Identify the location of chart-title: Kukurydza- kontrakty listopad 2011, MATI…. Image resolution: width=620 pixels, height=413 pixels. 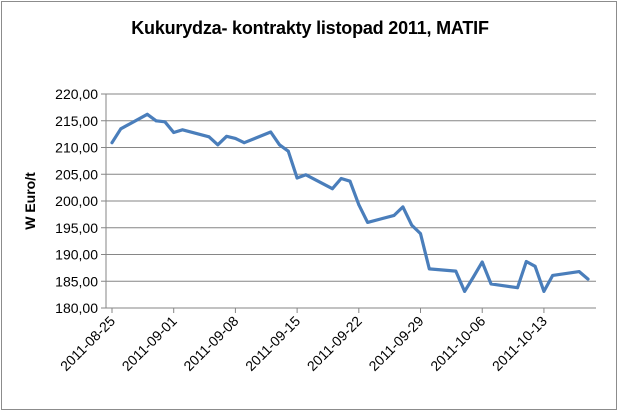
(310, 28).